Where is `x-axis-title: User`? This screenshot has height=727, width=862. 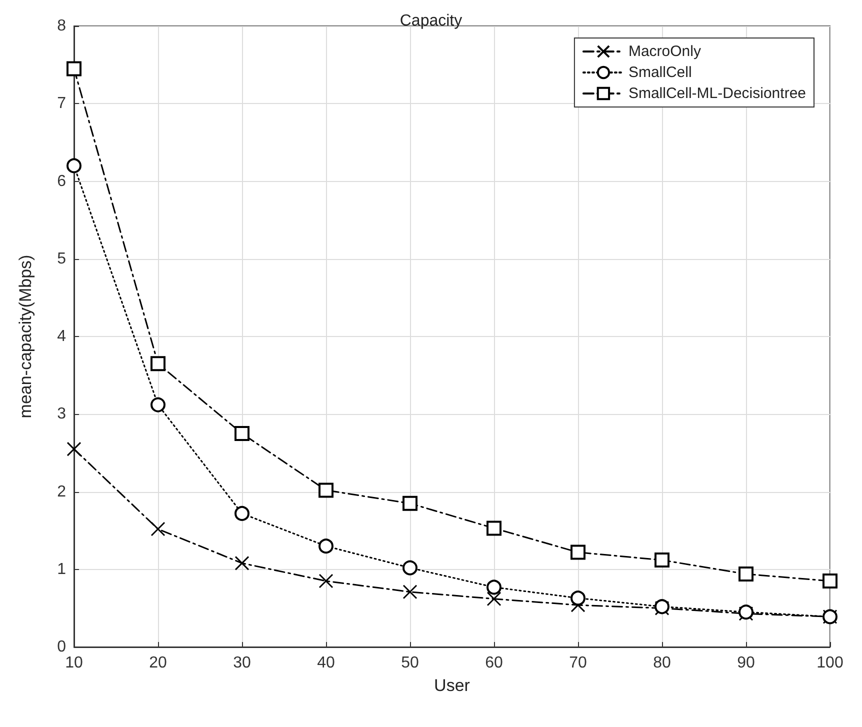 x-axis-title: User is located at coordinates (452, 685).